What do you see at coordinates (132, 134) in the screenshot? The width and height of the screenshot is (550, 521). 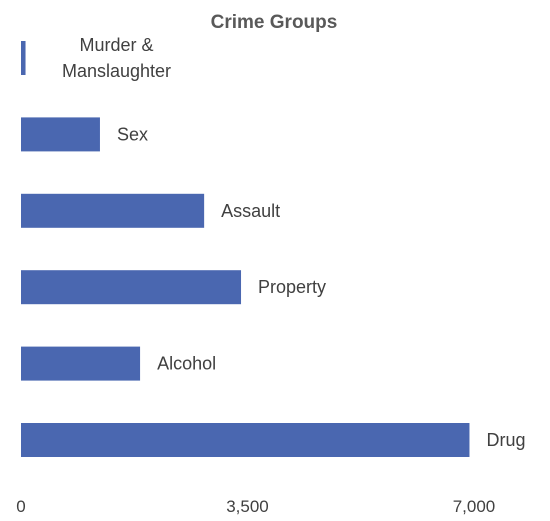 I see `category-label-sex: Sex` at bounding box center [132, 134].